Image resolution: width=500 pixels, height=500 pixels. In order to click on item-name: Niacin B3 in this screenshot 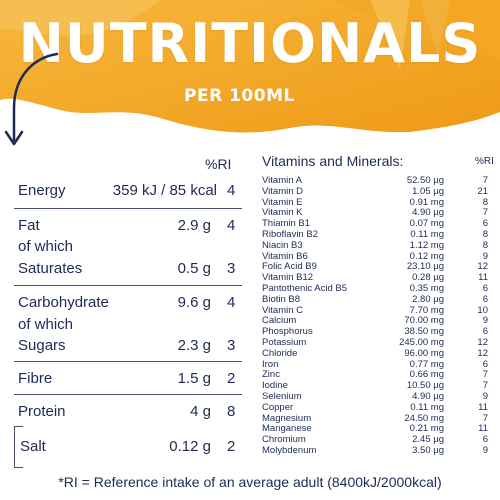, I will do `click(282, 245)`.